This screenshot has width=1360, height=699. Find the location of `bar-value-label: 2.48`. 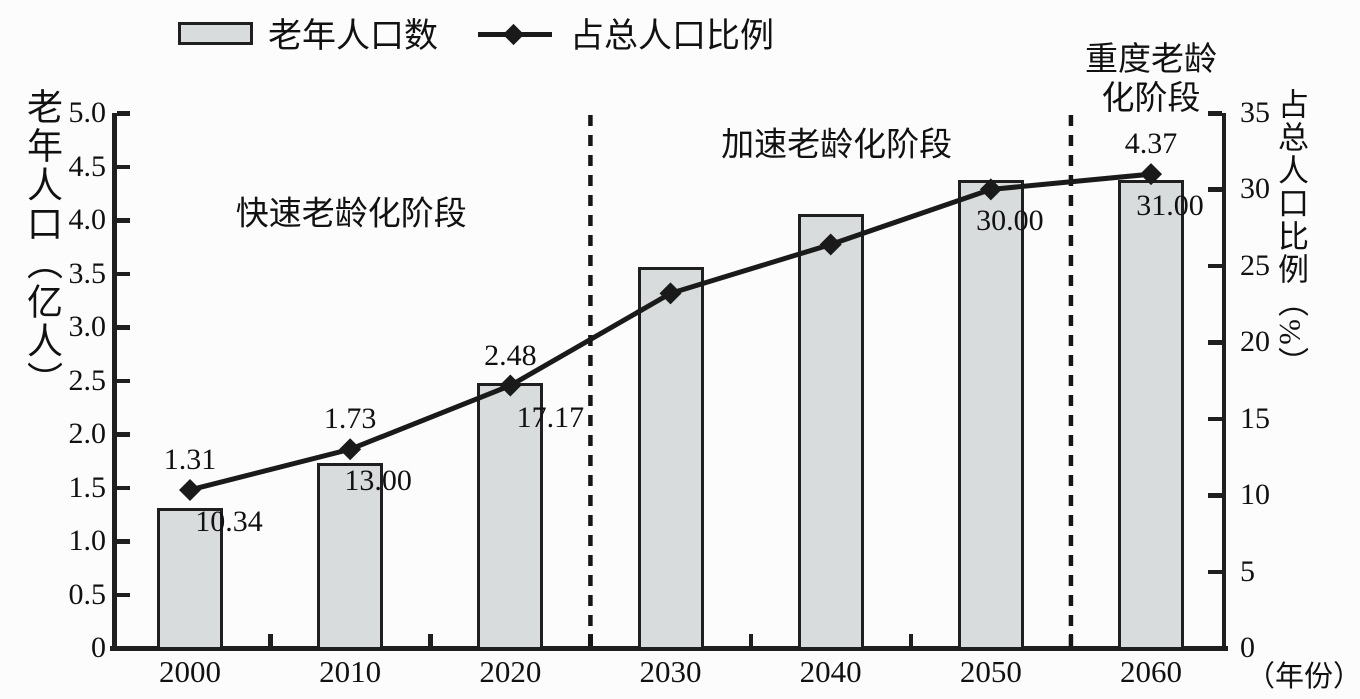

bar-value-label: 2.48 is located at coordinates (510, 355).